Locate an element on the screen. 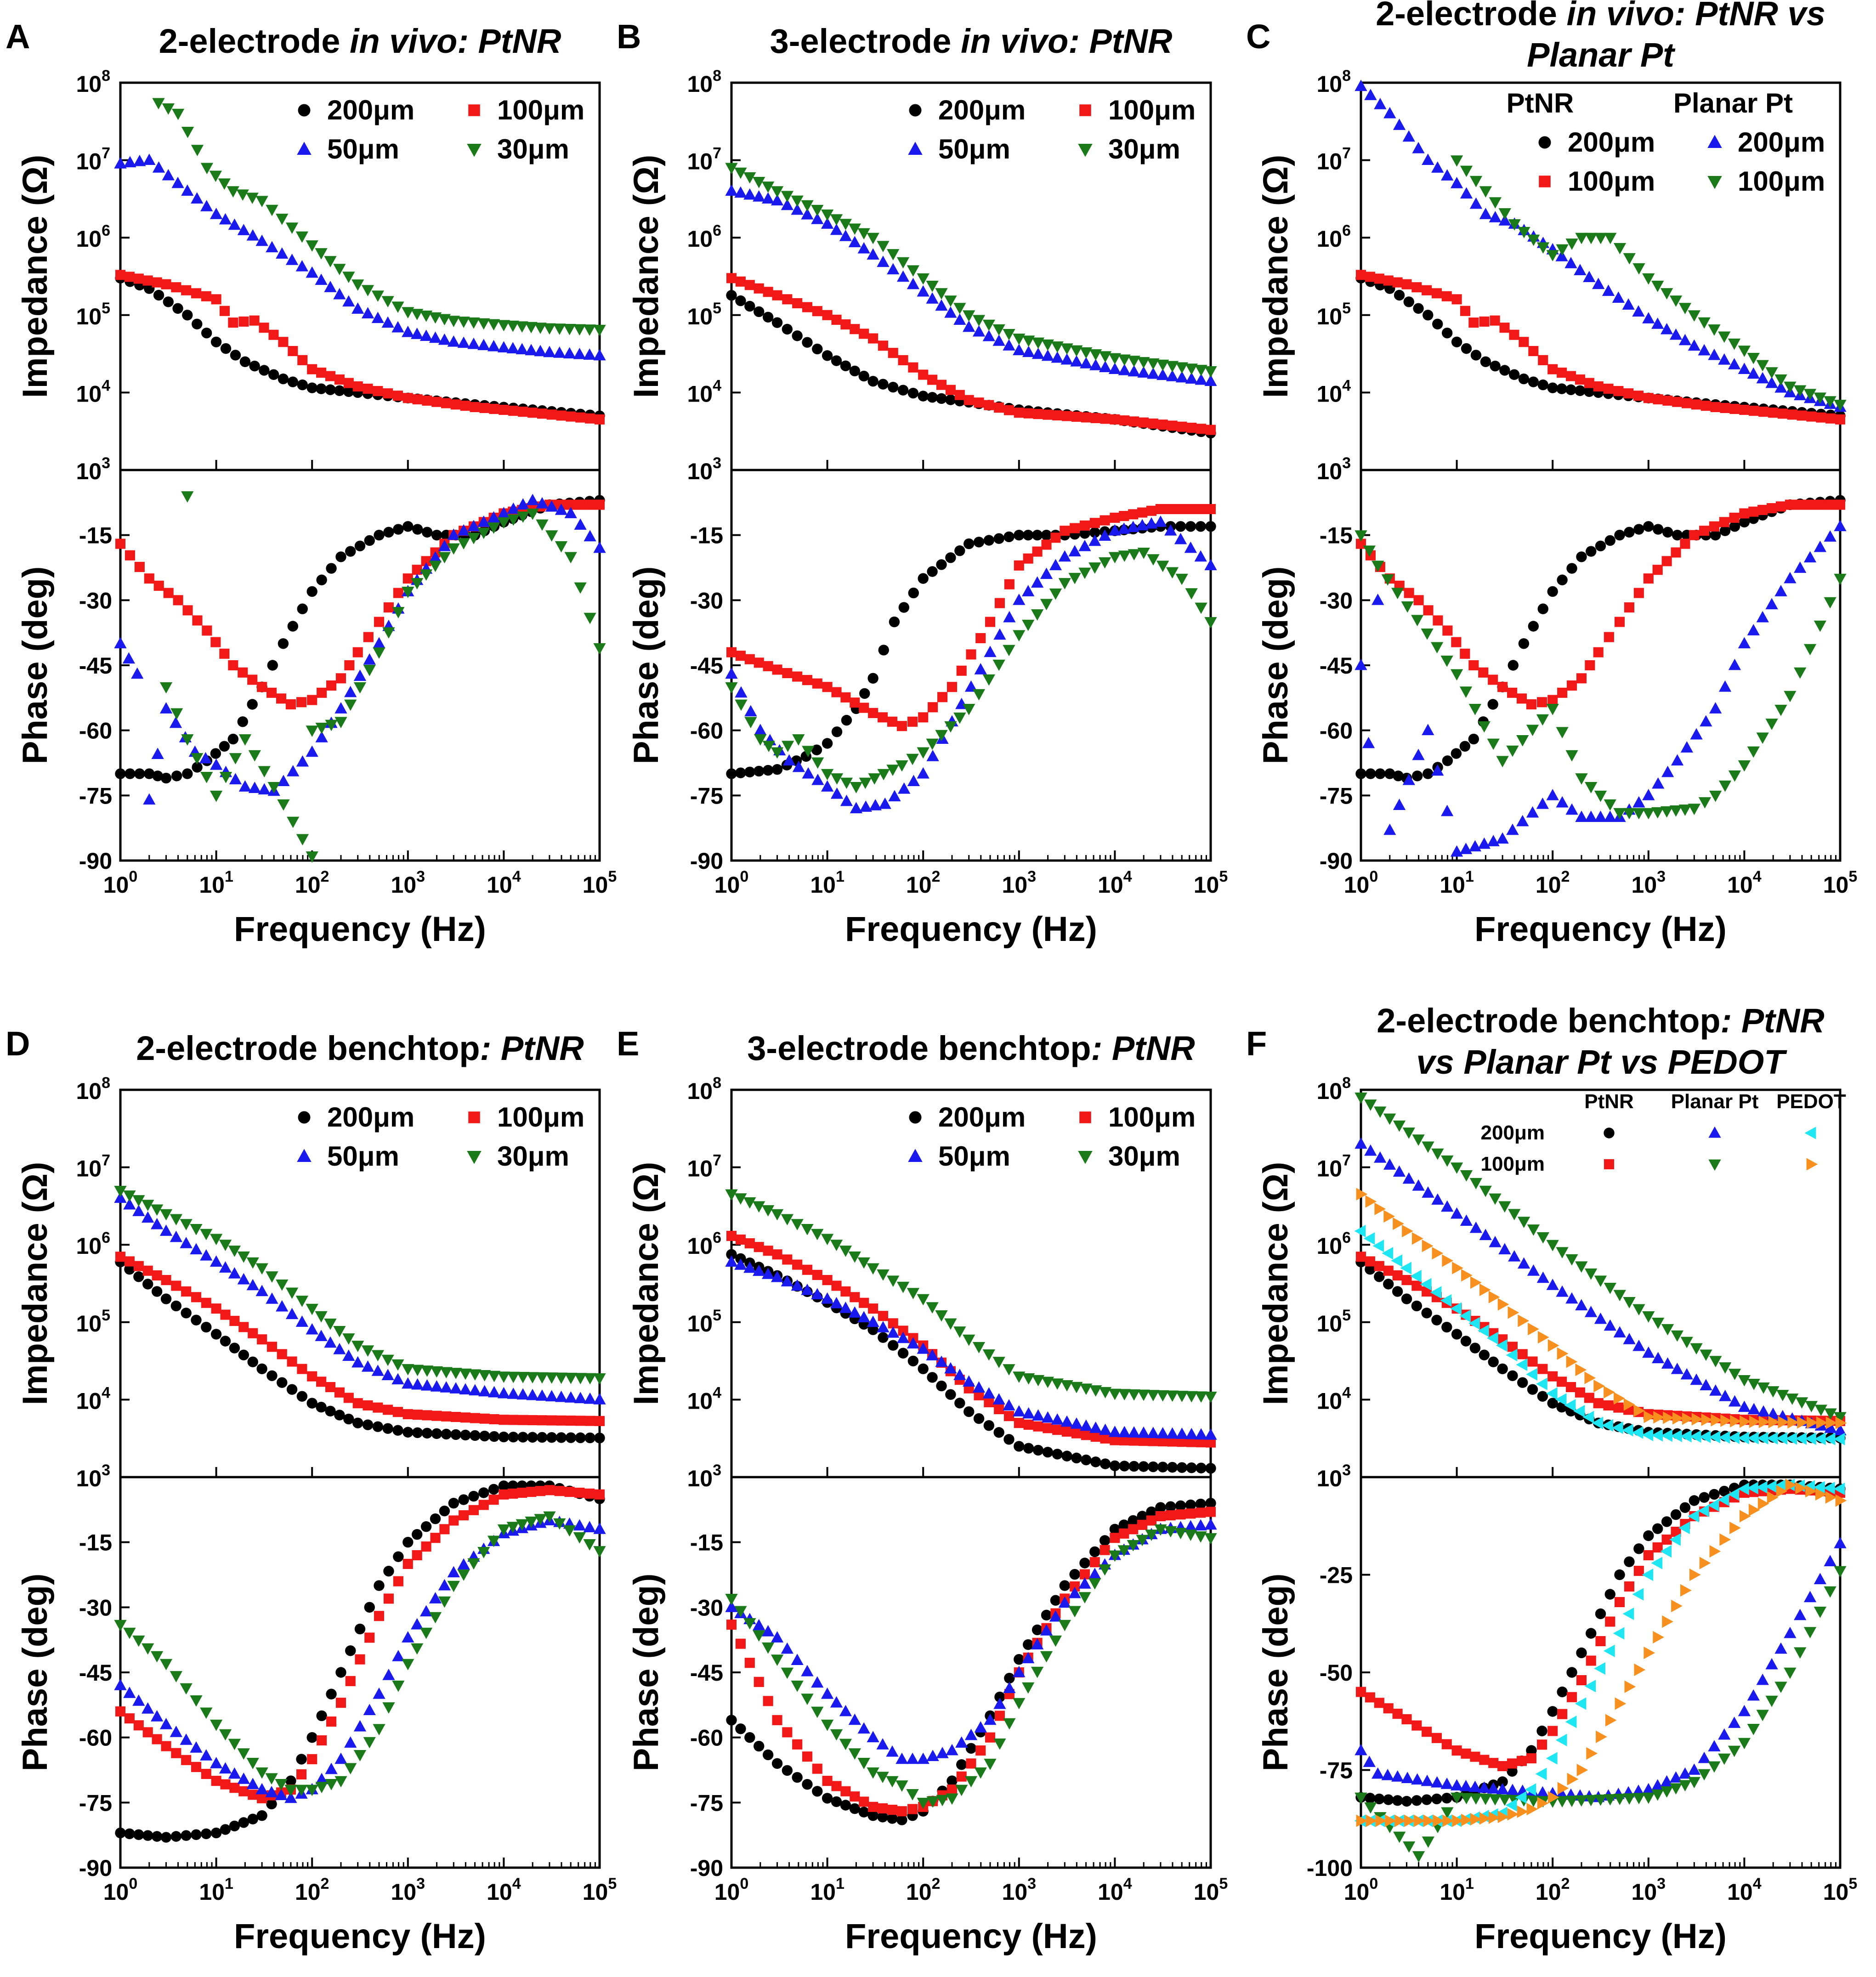 This screenshot has height=1977, width=1876. panel-label: A is located at coordinates (18, 36).